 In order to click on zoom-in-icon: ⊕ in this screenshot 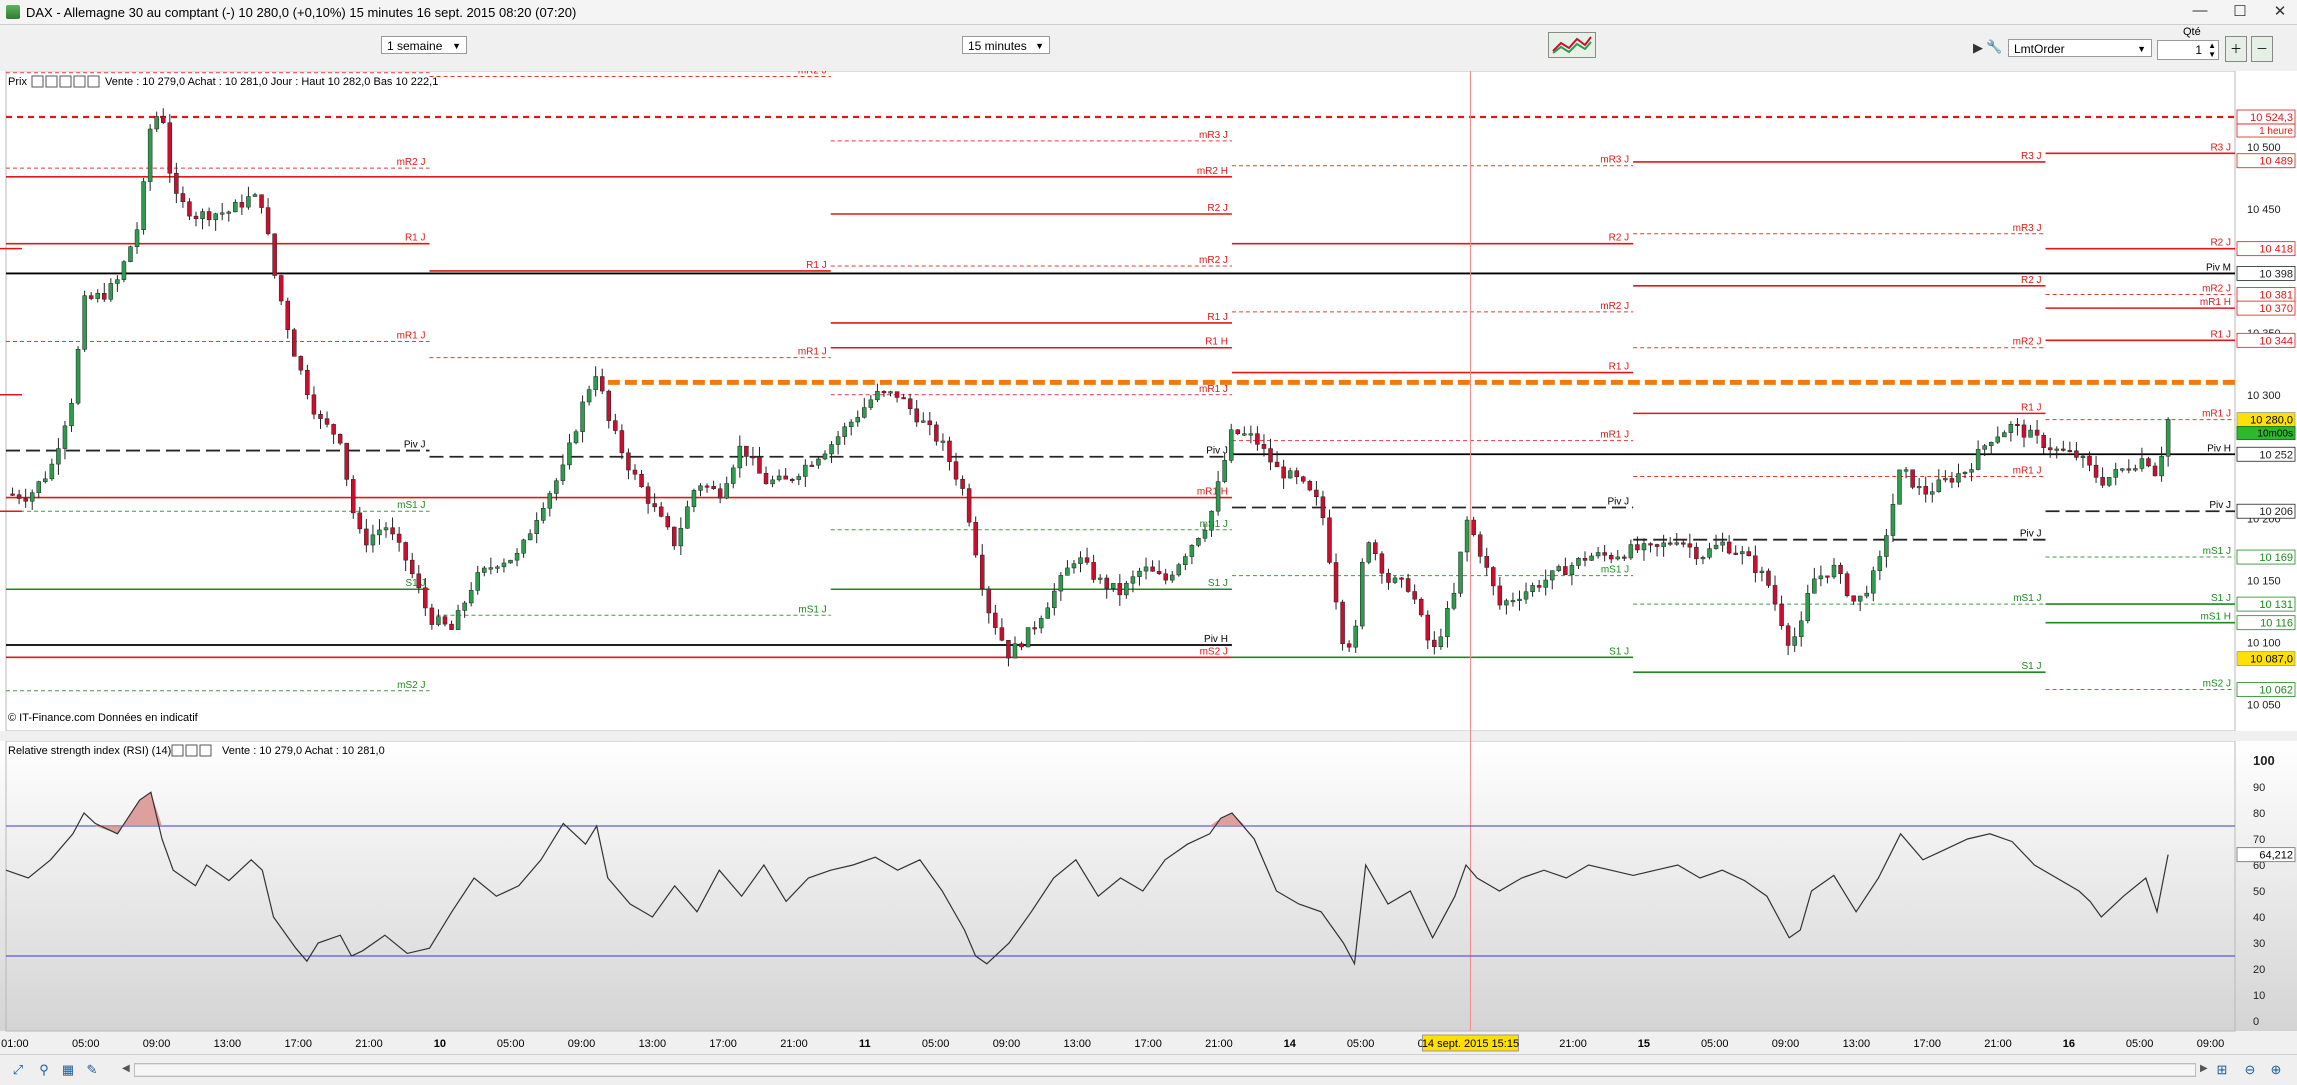, I will do `click(2276, 1069)`.